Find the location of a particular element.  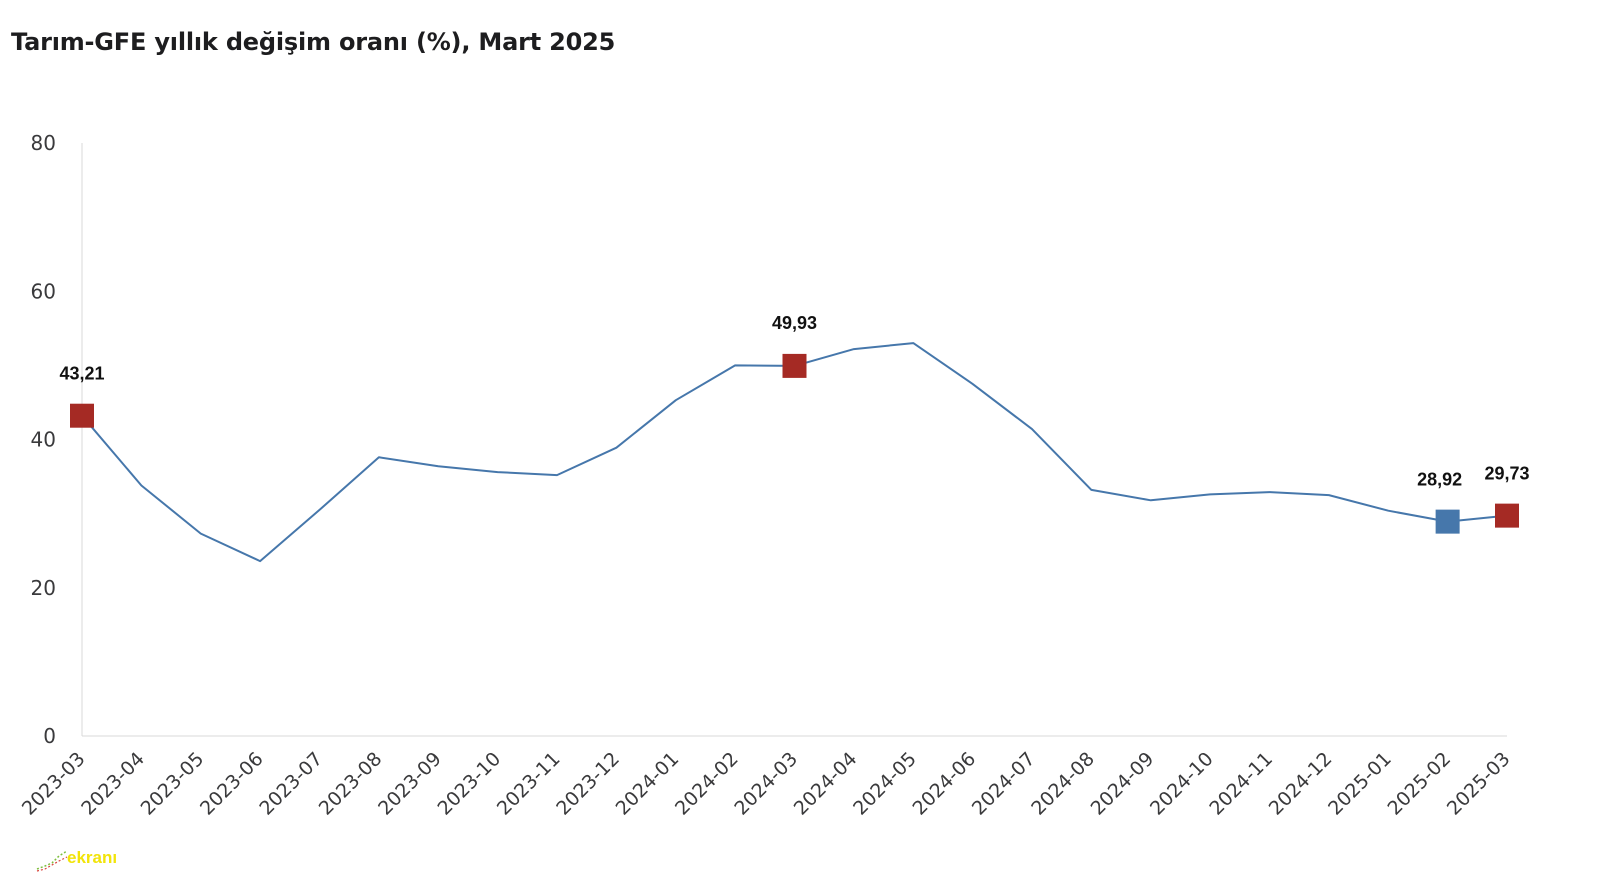

x-tick-label: 2023-09 is located at coordinates (410, 784).